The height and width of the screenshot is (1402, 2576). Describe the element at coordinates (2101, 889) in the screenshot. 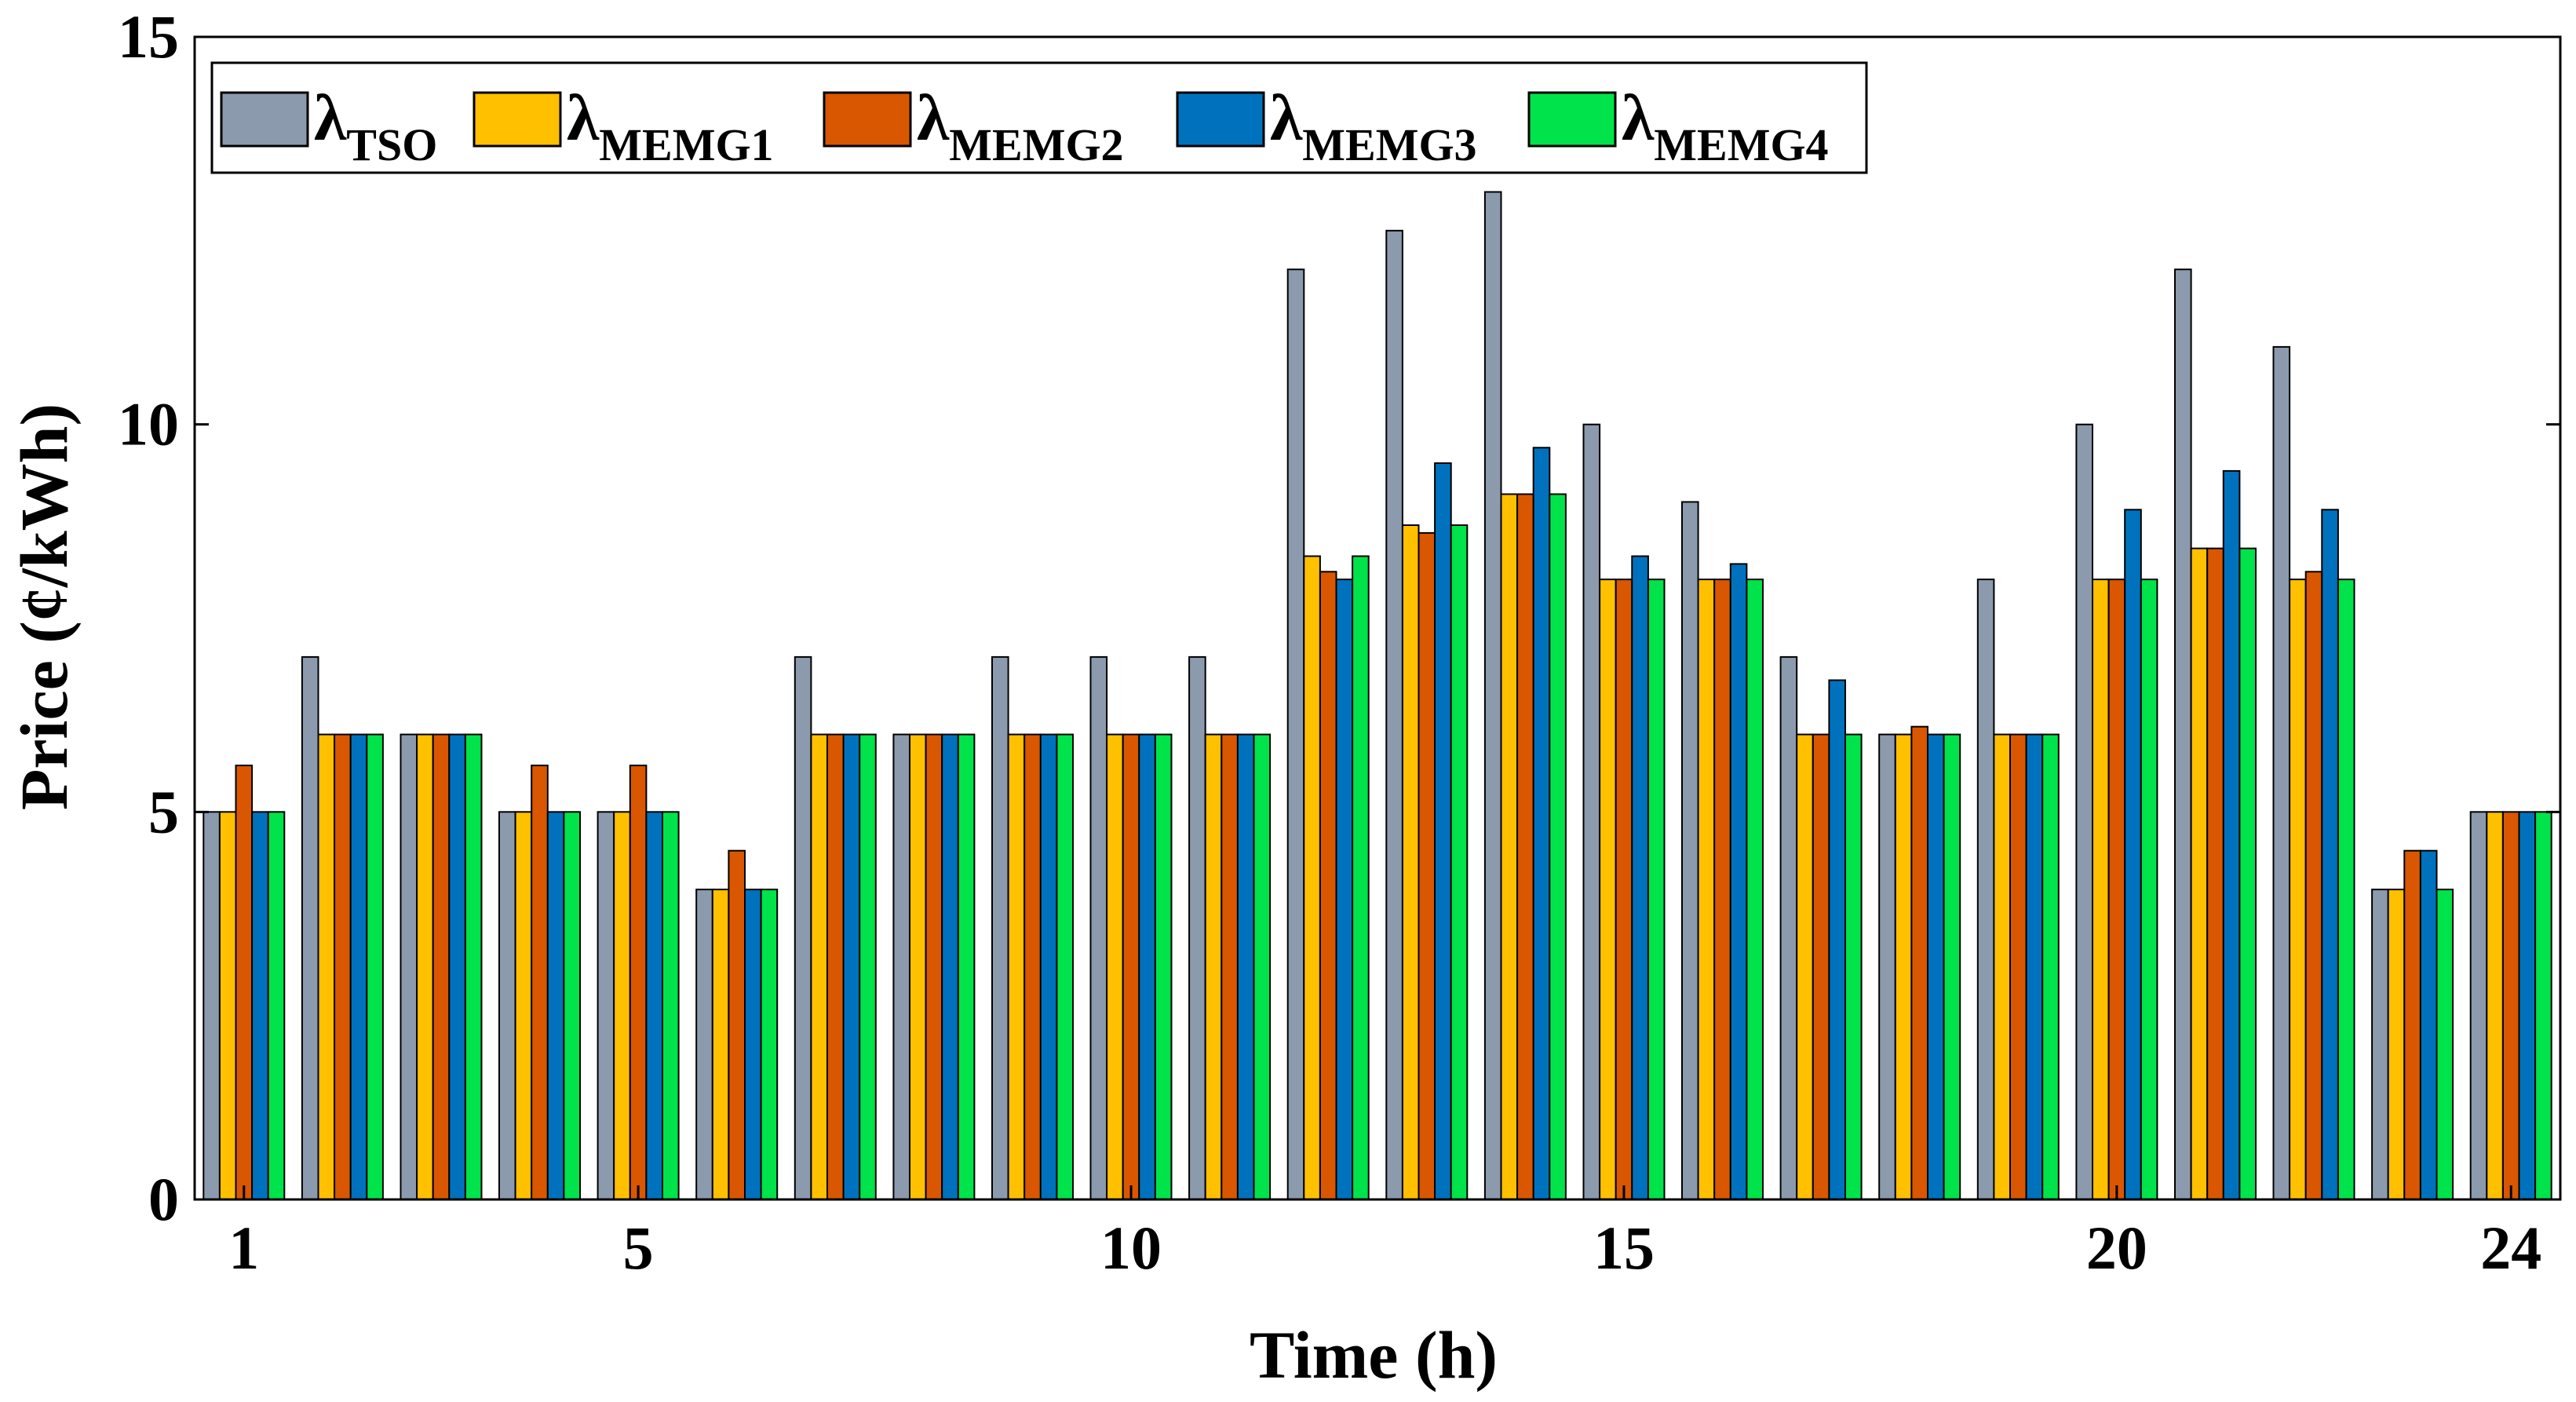

I see `bar-memg1-h20` at that location.